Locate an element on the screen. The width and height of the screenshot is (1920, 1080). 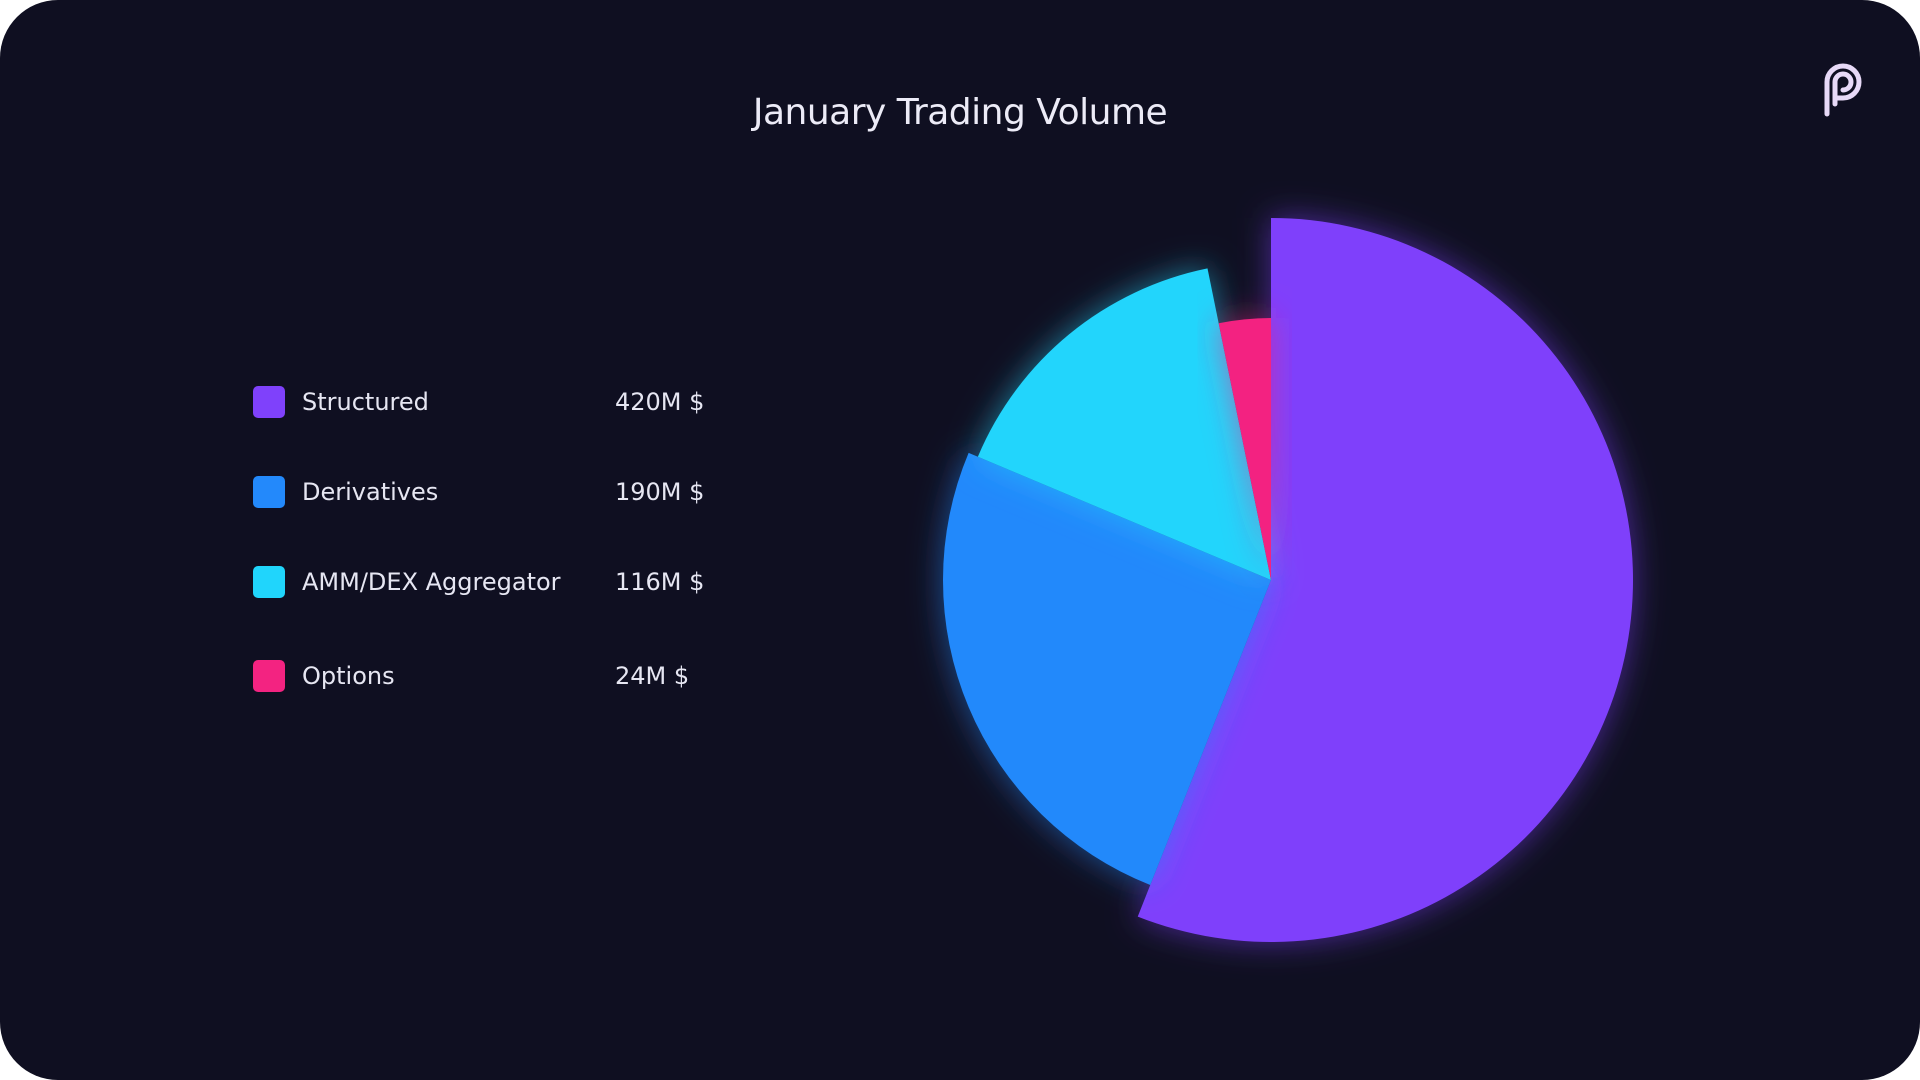
legend-label: Options is located at coordinates (348, 676).